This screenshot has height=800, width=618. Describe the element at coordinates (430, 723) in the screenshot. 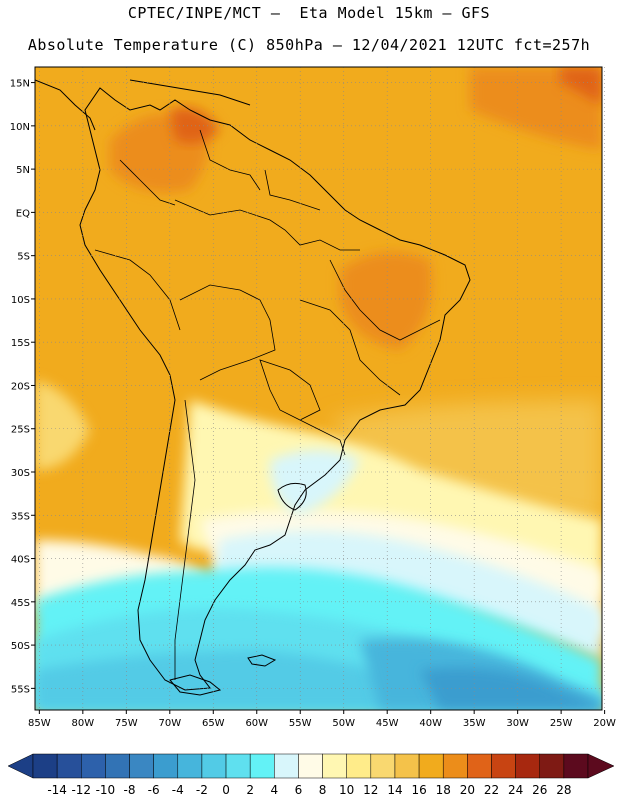

I see `lon-label: 40W` at that location.